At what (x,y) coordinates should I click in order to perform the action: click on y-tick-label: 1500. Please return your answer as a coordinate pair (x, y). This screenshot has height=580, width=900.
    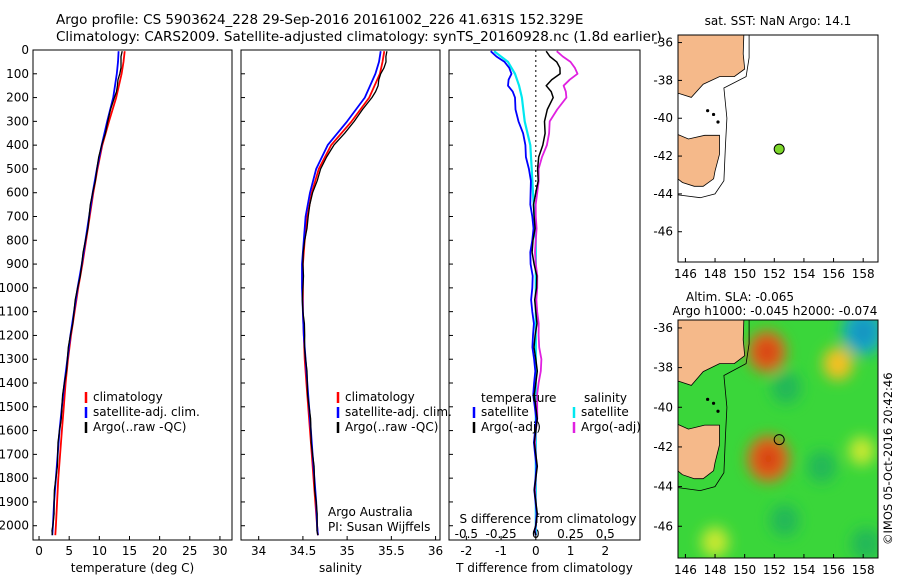
    Looking at the image, I should click on (14, 407).